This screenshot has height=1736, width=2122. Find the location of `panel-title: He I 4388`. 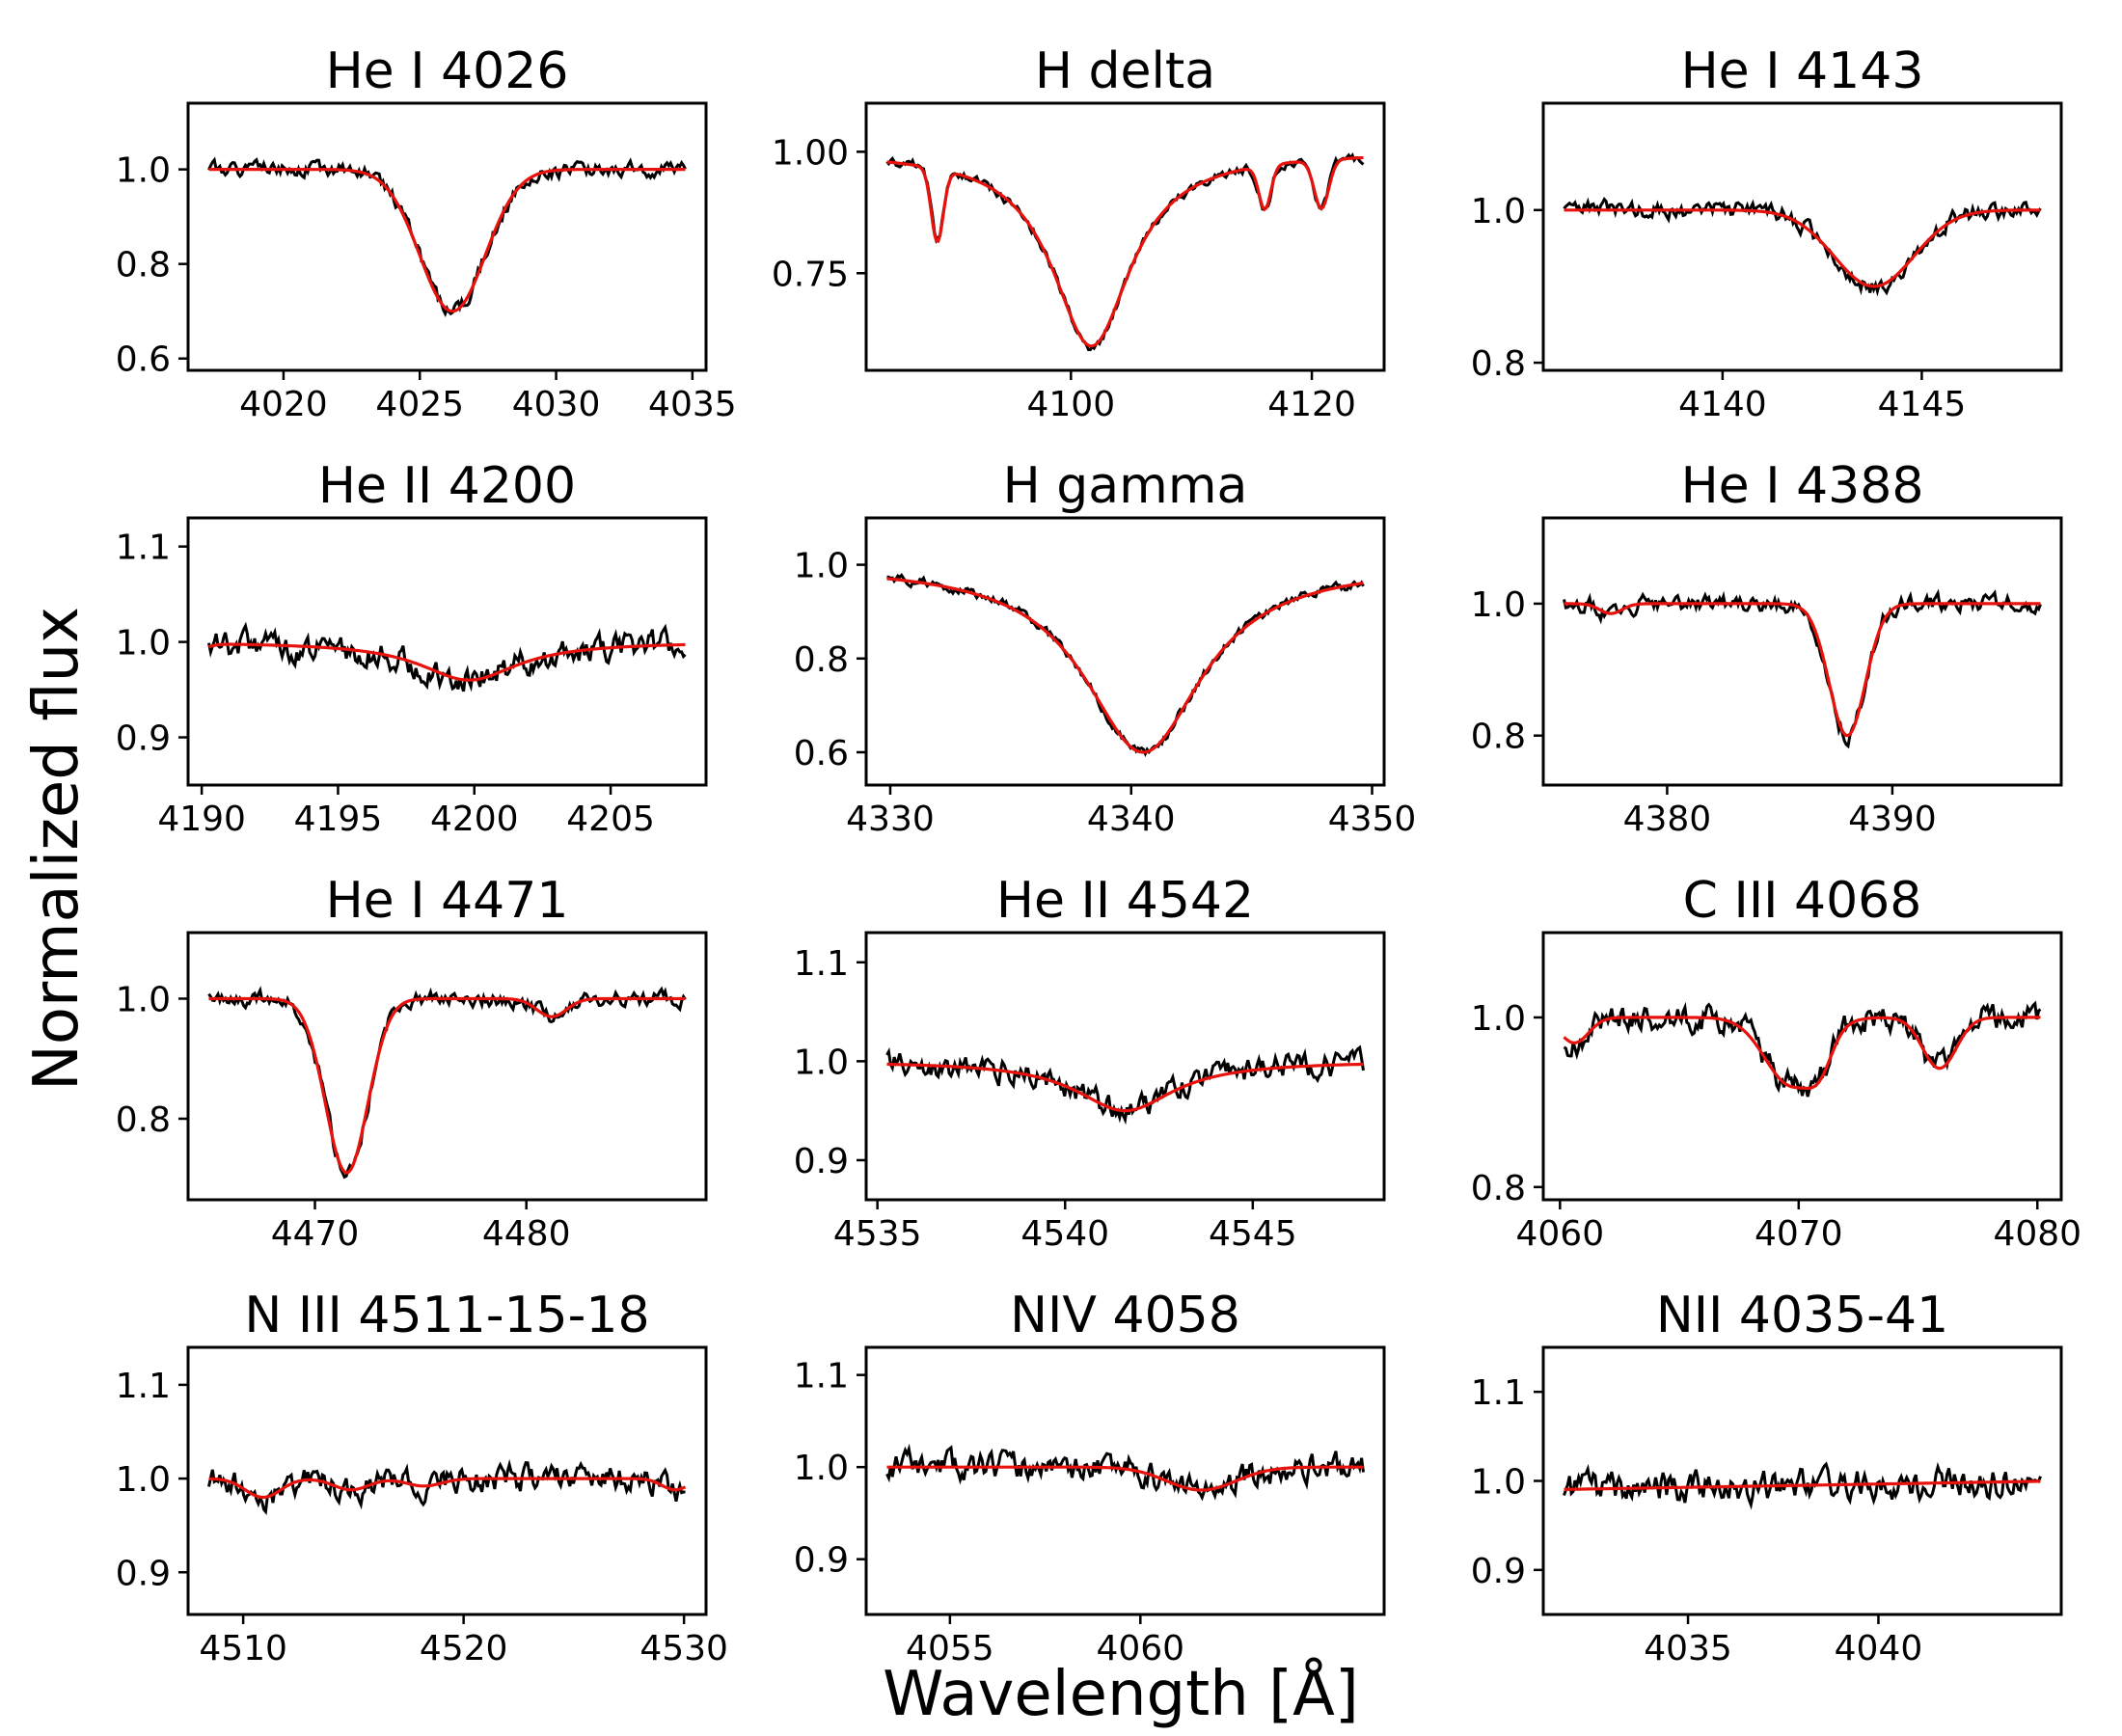

panel-title: He I 4388 is located at coordinates (1803, 486).